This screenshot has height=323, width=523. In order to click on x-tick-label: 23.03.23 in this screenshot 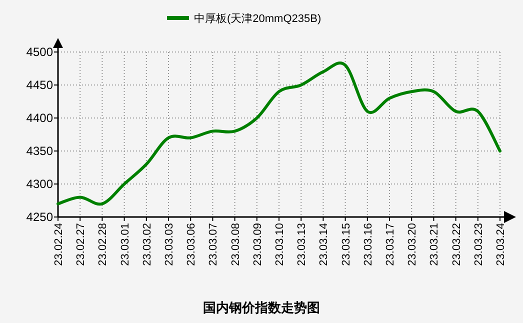, I will do `click(478, 244)`.